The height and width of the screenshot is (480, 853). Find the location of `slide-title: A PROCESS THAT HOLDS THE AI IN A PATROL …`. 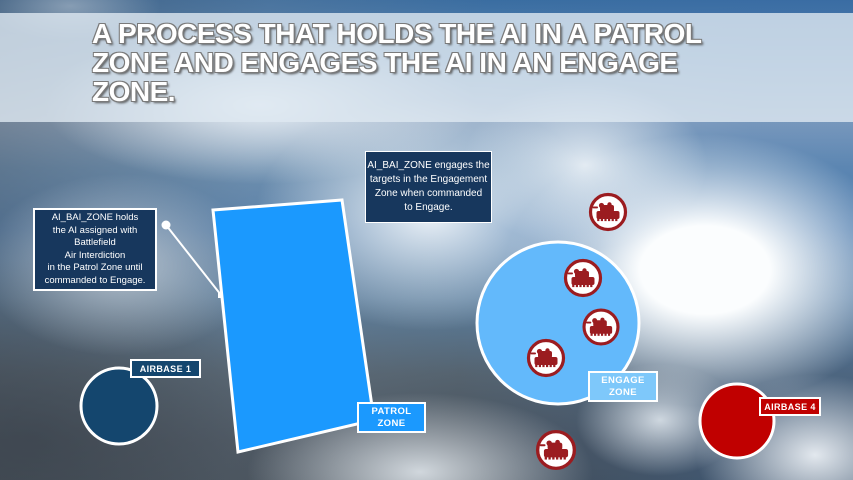

slide-title: A PROCESS THAT HOLDS THE AI IN A PATROL … is located at coordinates (397, 62).